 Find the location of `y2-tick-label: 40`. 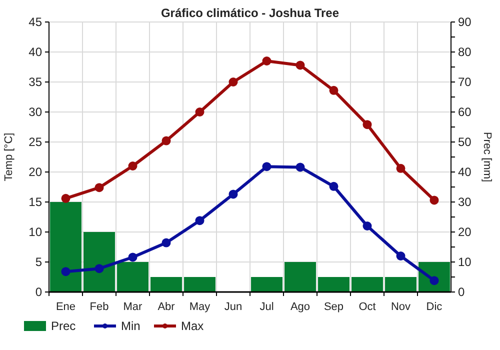

y2-tick-label: 40 is located at coordinates (465, 172).